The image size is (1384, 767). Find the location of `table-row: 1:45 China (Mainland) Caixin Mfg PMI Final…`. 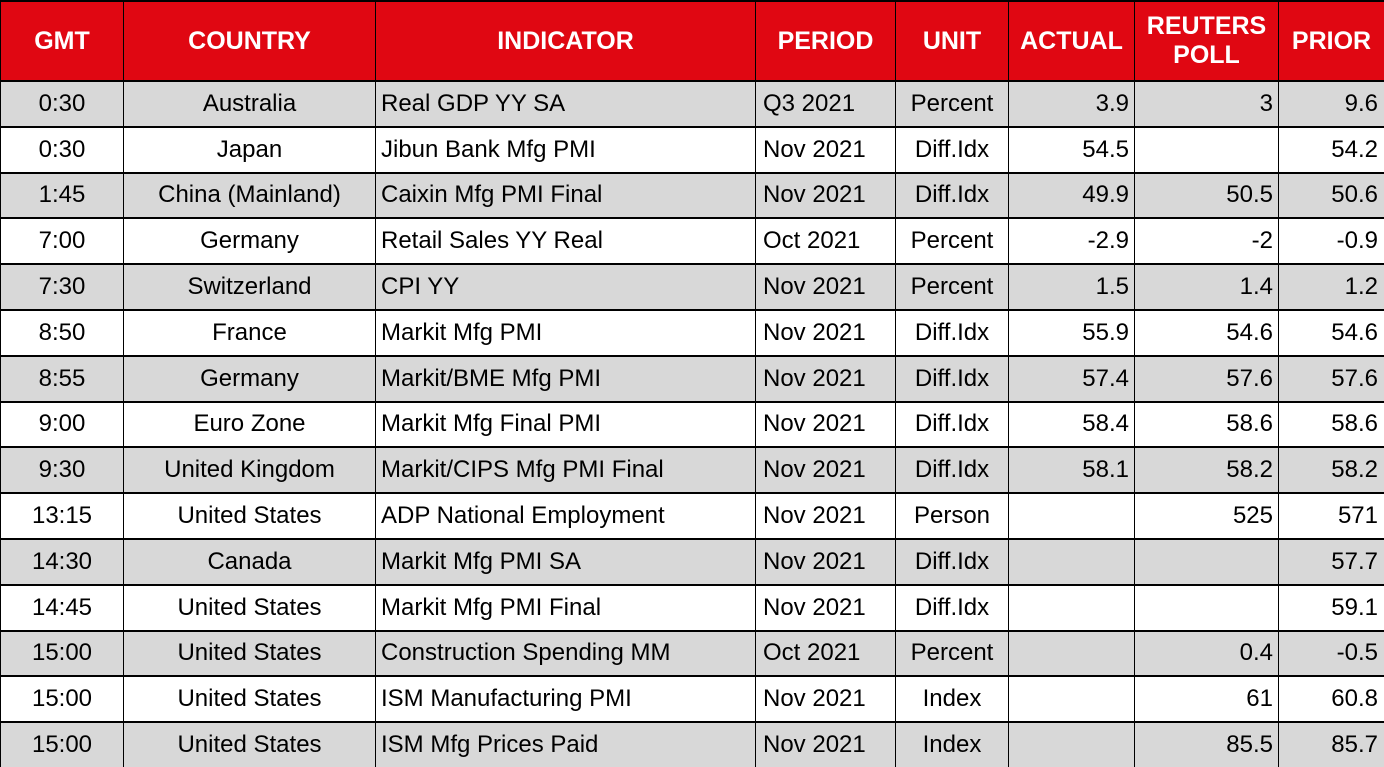

table-row: 1:45 China (Mainland) Caixin Mfg PMI Final… is located at coordinates (692, 195).